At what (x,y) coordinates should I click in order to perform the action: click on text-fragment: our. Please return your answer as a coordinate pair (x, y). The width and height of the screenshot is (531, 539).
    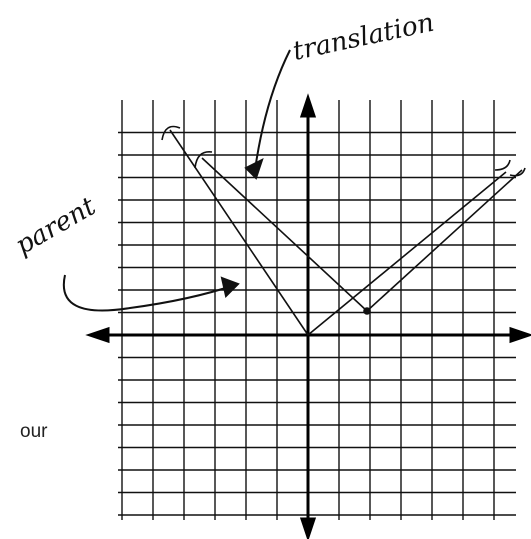
    Looking at the image, I should click on (34, 431).